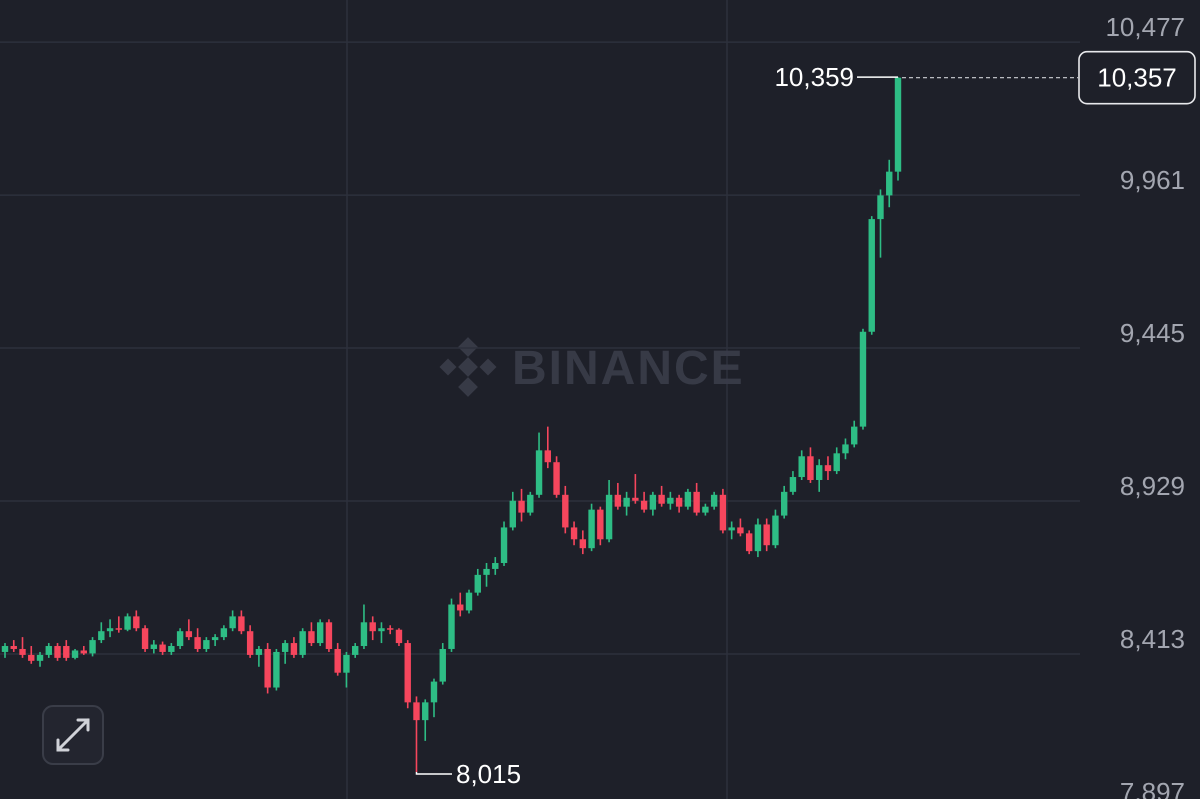 This screenshot has height=799, width=1200. I want to click on last-price-label: 10,357, so click(1137, 78).